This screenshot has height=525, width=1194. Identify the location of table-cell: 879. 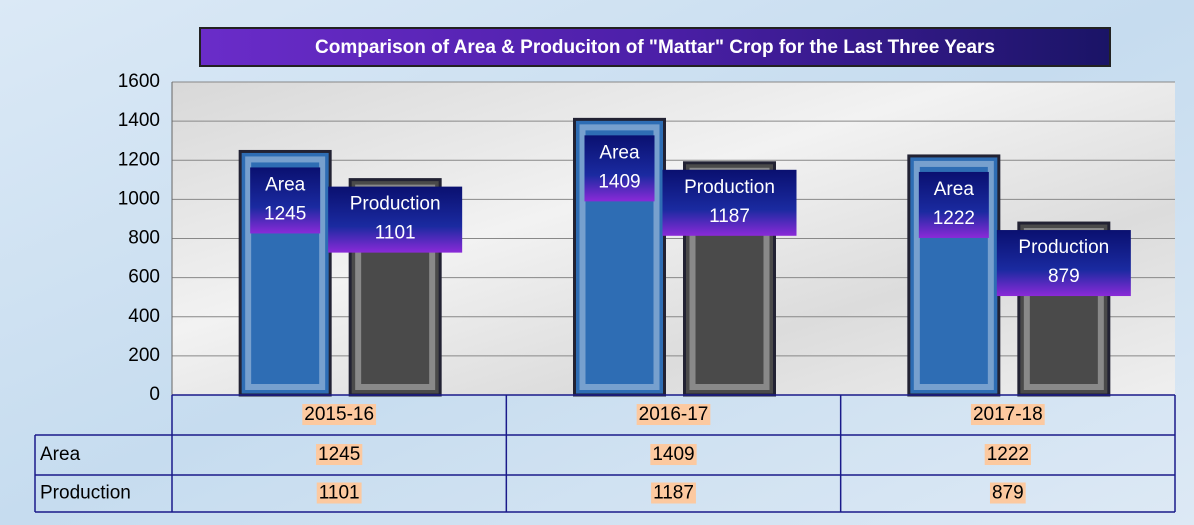
(1008, 493).